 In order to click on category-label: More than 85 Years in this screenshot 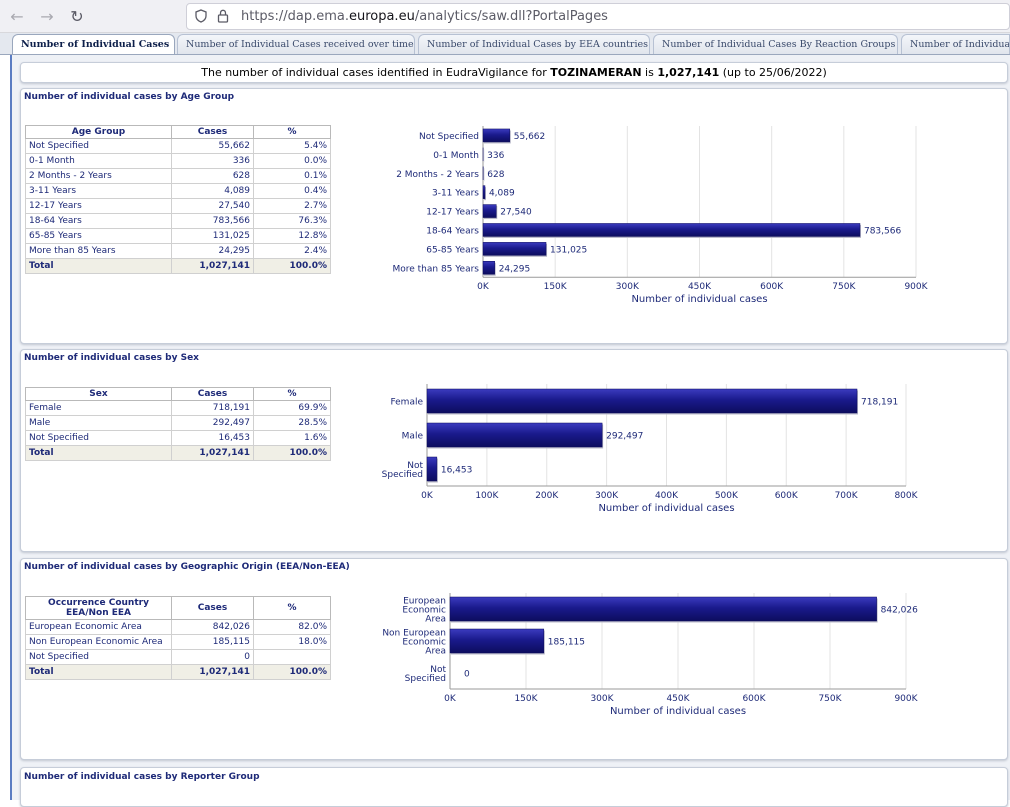, I will do `click(435, 269)`.